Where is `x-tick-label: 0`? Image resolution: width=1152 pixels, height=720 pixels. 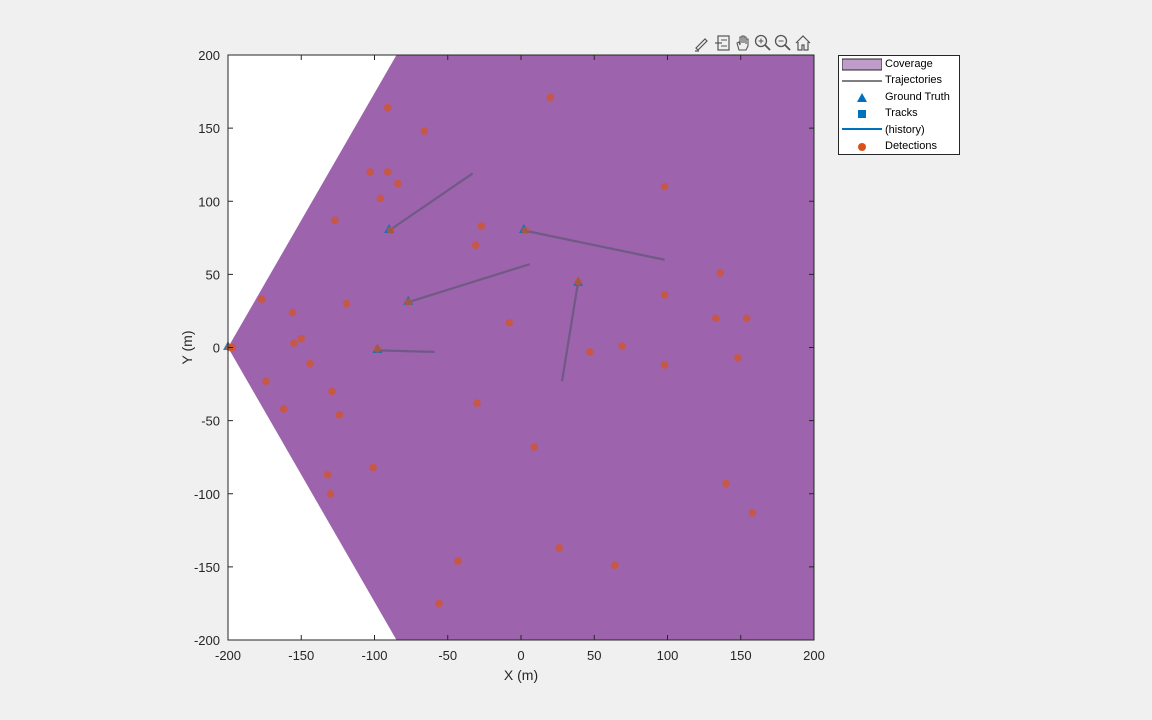
x-tick-label: 0 is located at coordinates (520, 655).